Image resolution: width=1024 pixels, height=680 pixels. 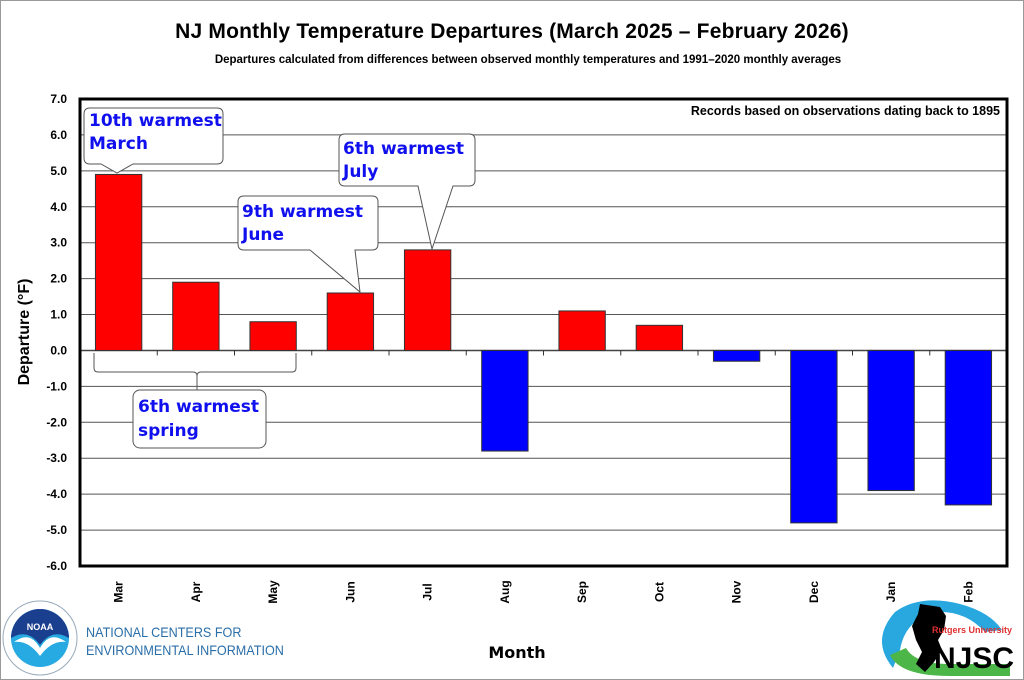 What do you see at coordinates (736, 355) in the screenshot?
I see `bar-nov` at bounding box center [736, 355].